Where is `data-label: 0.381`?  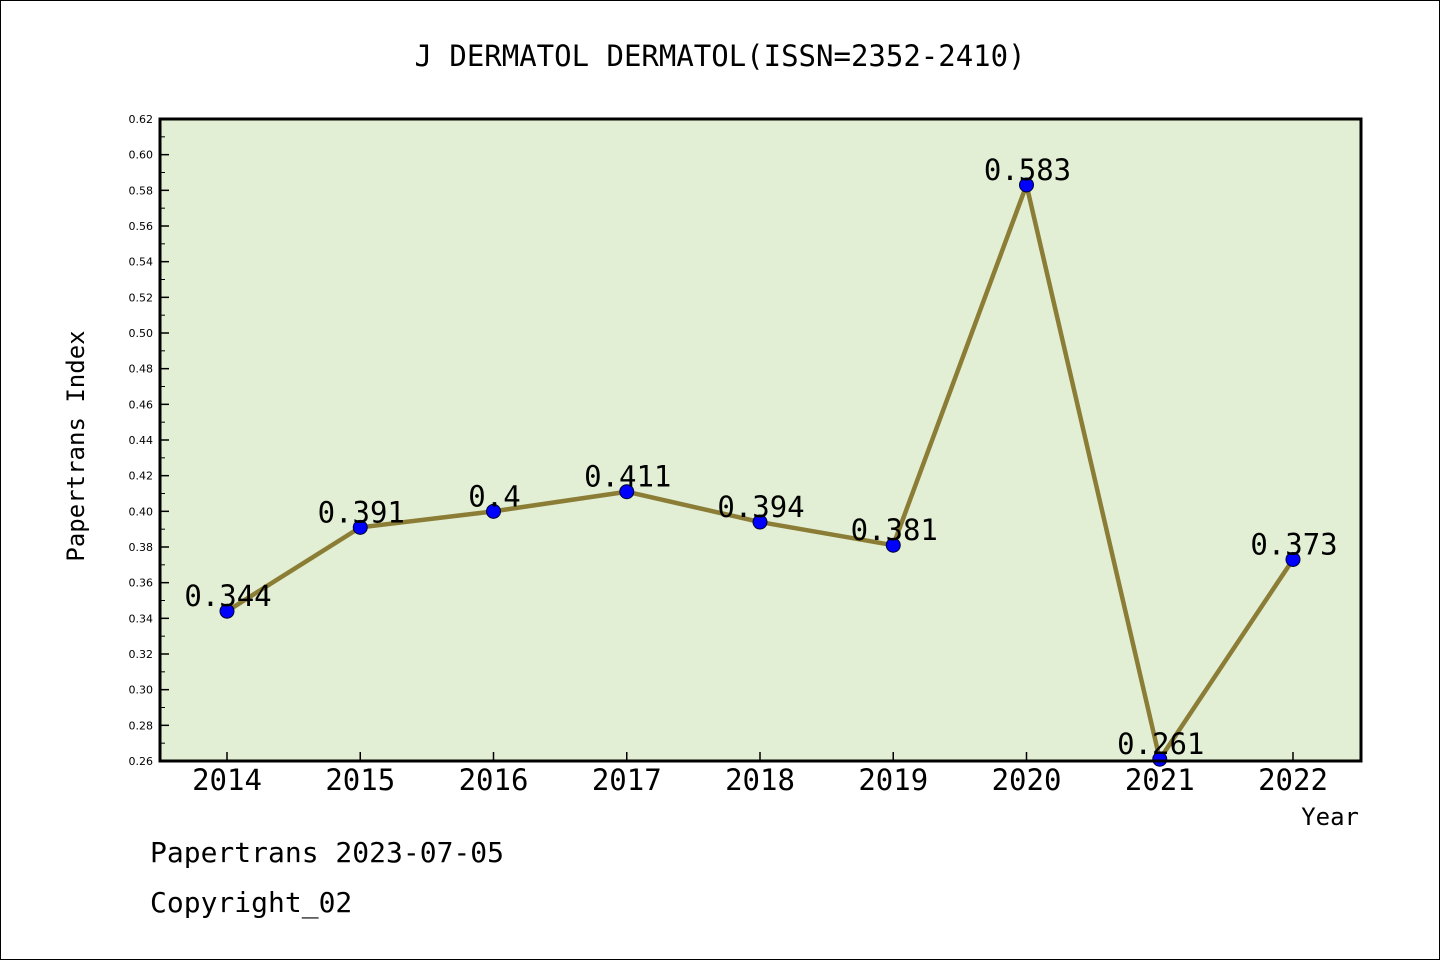
data-label: 0.381 is located at coordinates (894, 530).